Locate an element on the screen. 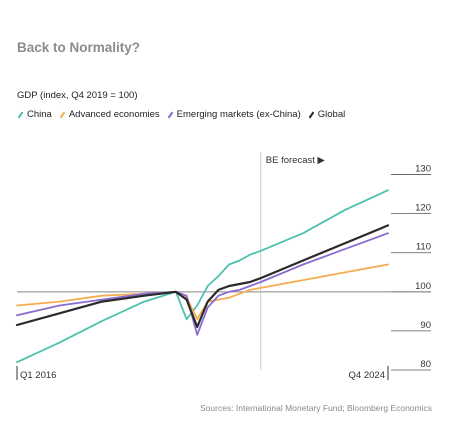  chart-title: Back to Normality? is located at coordinates (79, 47).